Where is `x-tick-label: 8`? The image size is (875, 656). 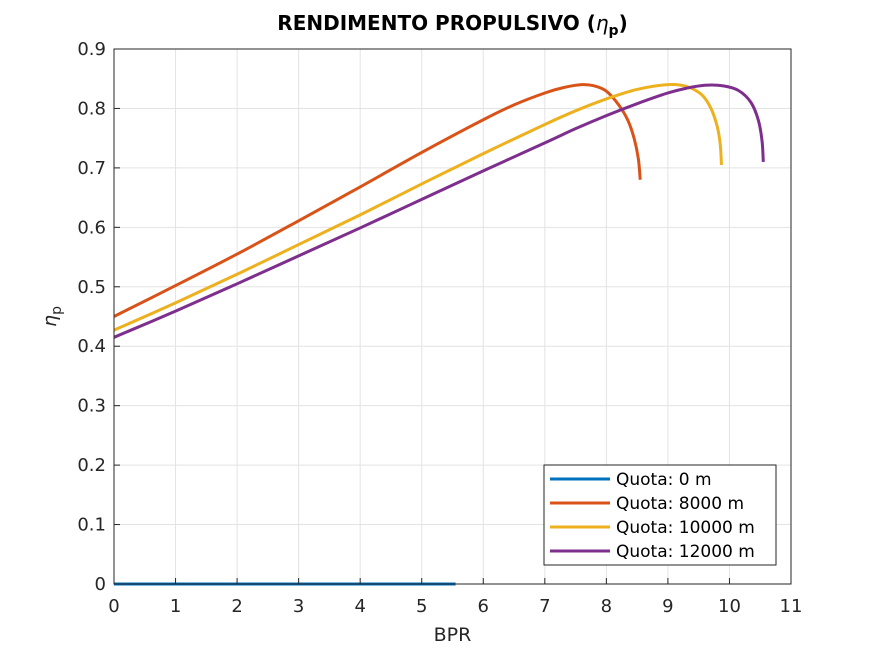
x-tick-label: 8 is located at coordinates (606, 606).